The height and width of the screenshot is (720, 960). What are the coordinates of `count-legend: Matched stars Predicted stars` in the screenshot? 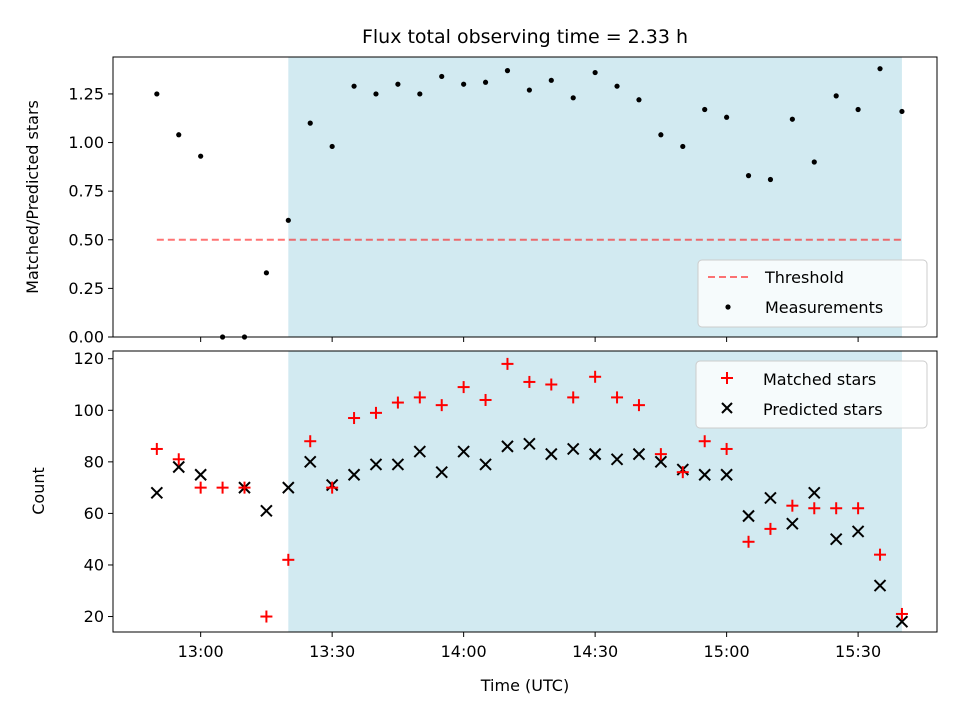 It's located at (811, 394).